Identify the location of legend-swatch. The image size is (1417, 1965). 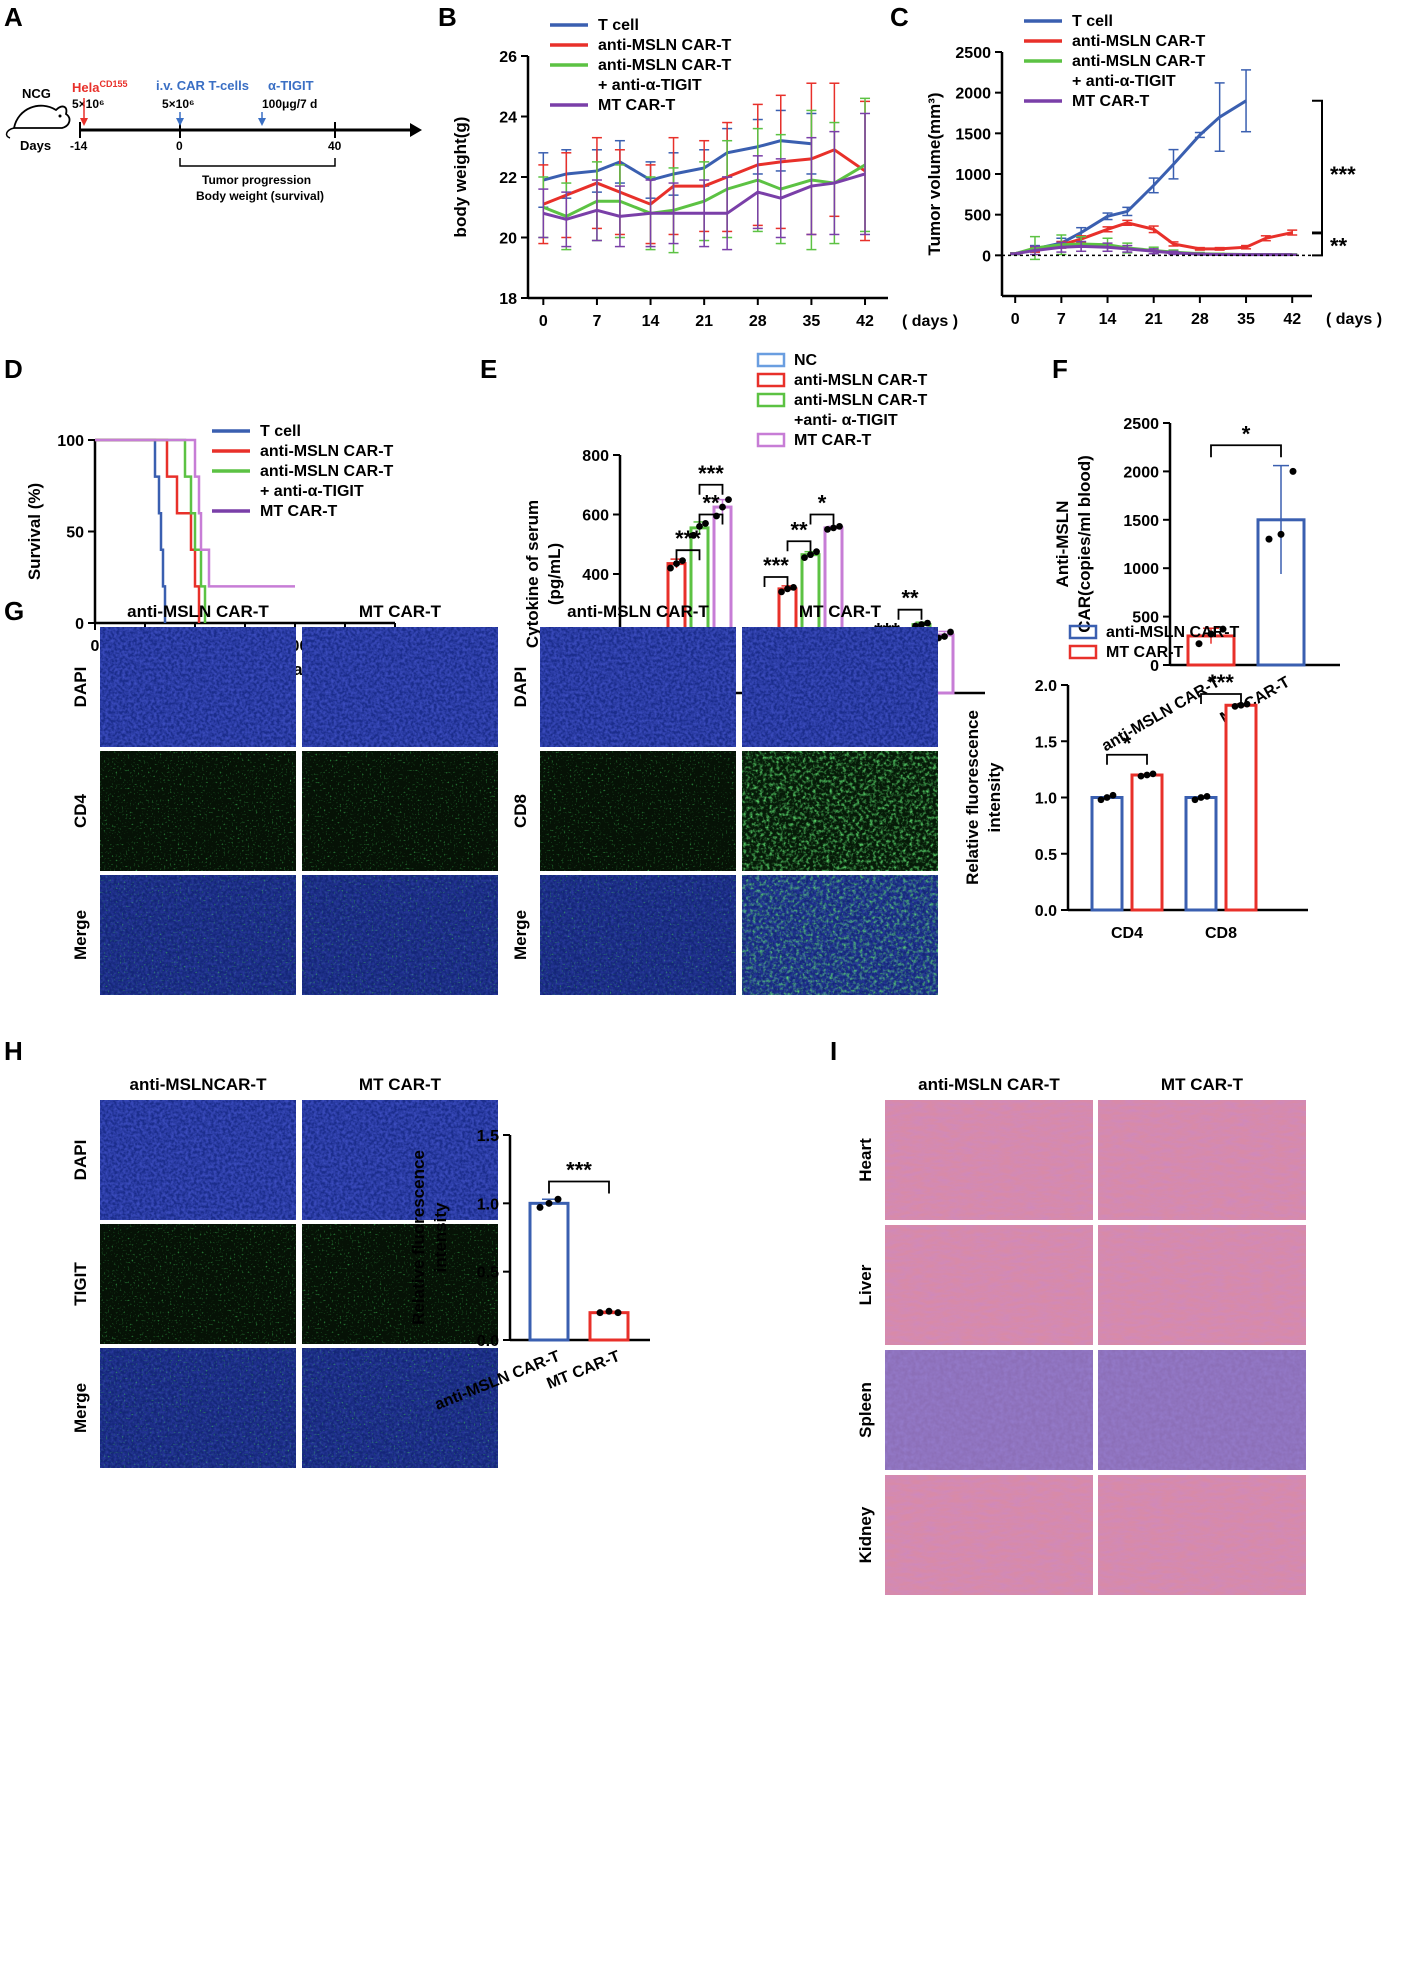
(771, 380).